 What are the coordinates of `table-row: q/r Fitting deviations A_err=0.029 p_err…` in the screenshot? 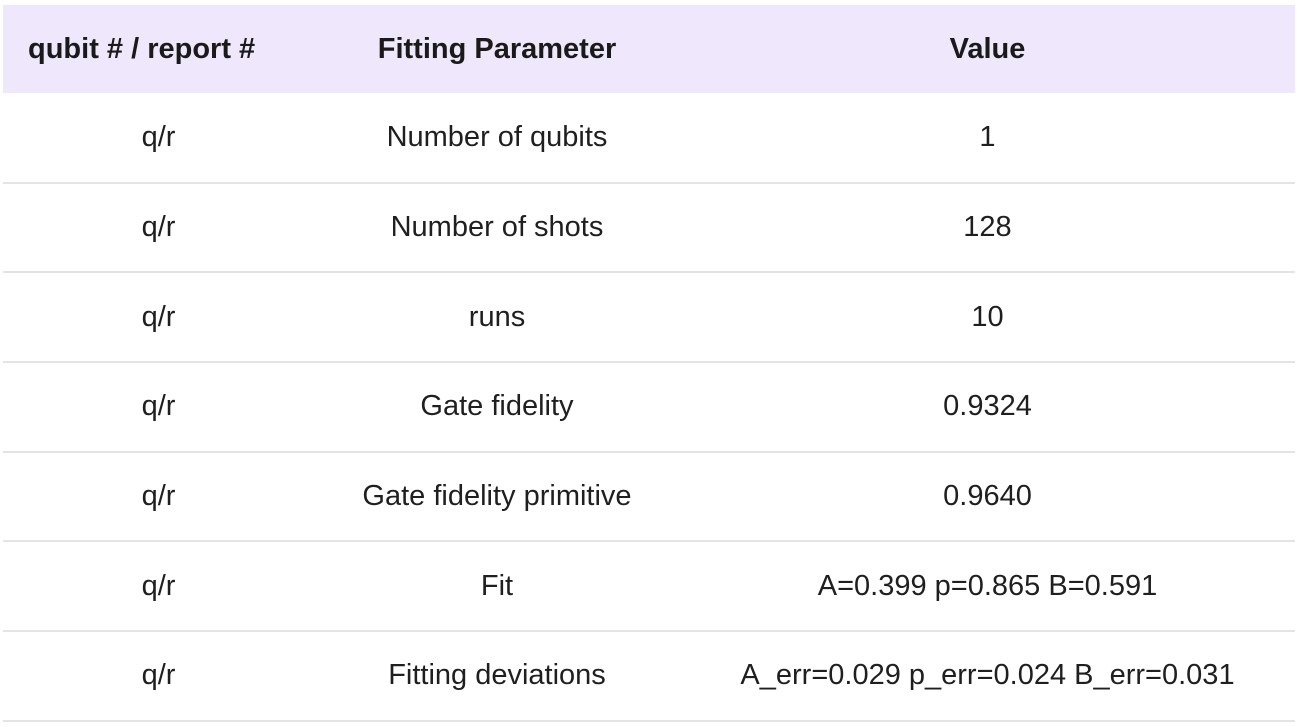 It's located at (649, 676).